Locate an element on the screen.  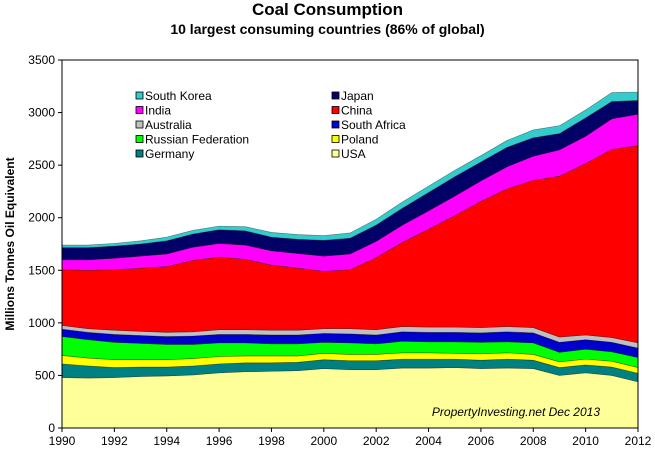
x-tick-label: 2008 is located at coordinates (533, 441).